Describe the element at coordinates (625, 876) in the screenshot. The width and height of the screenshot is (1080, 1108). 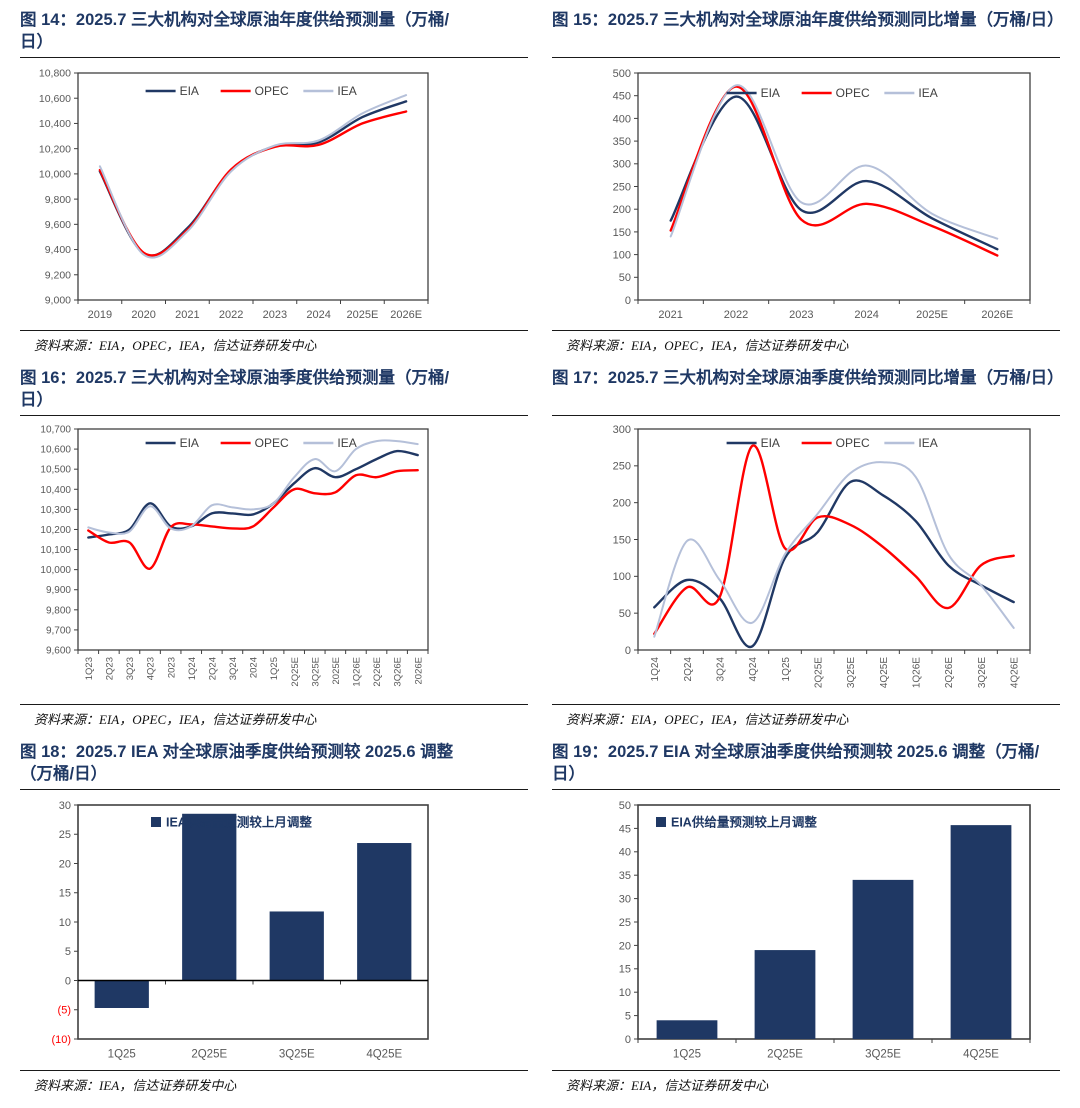
I see `svg-text: 35` at that location.